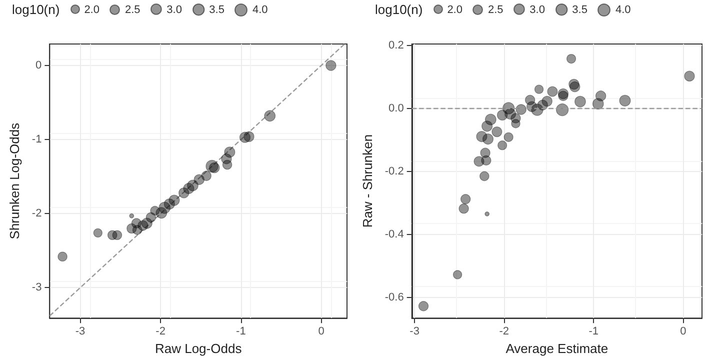 The height and width of the screenshot is (360, 707). What do you see at coordinates (37, 140) in the screenshot?
I see `y-tick-label: -1` at bounding box center [37, 140].